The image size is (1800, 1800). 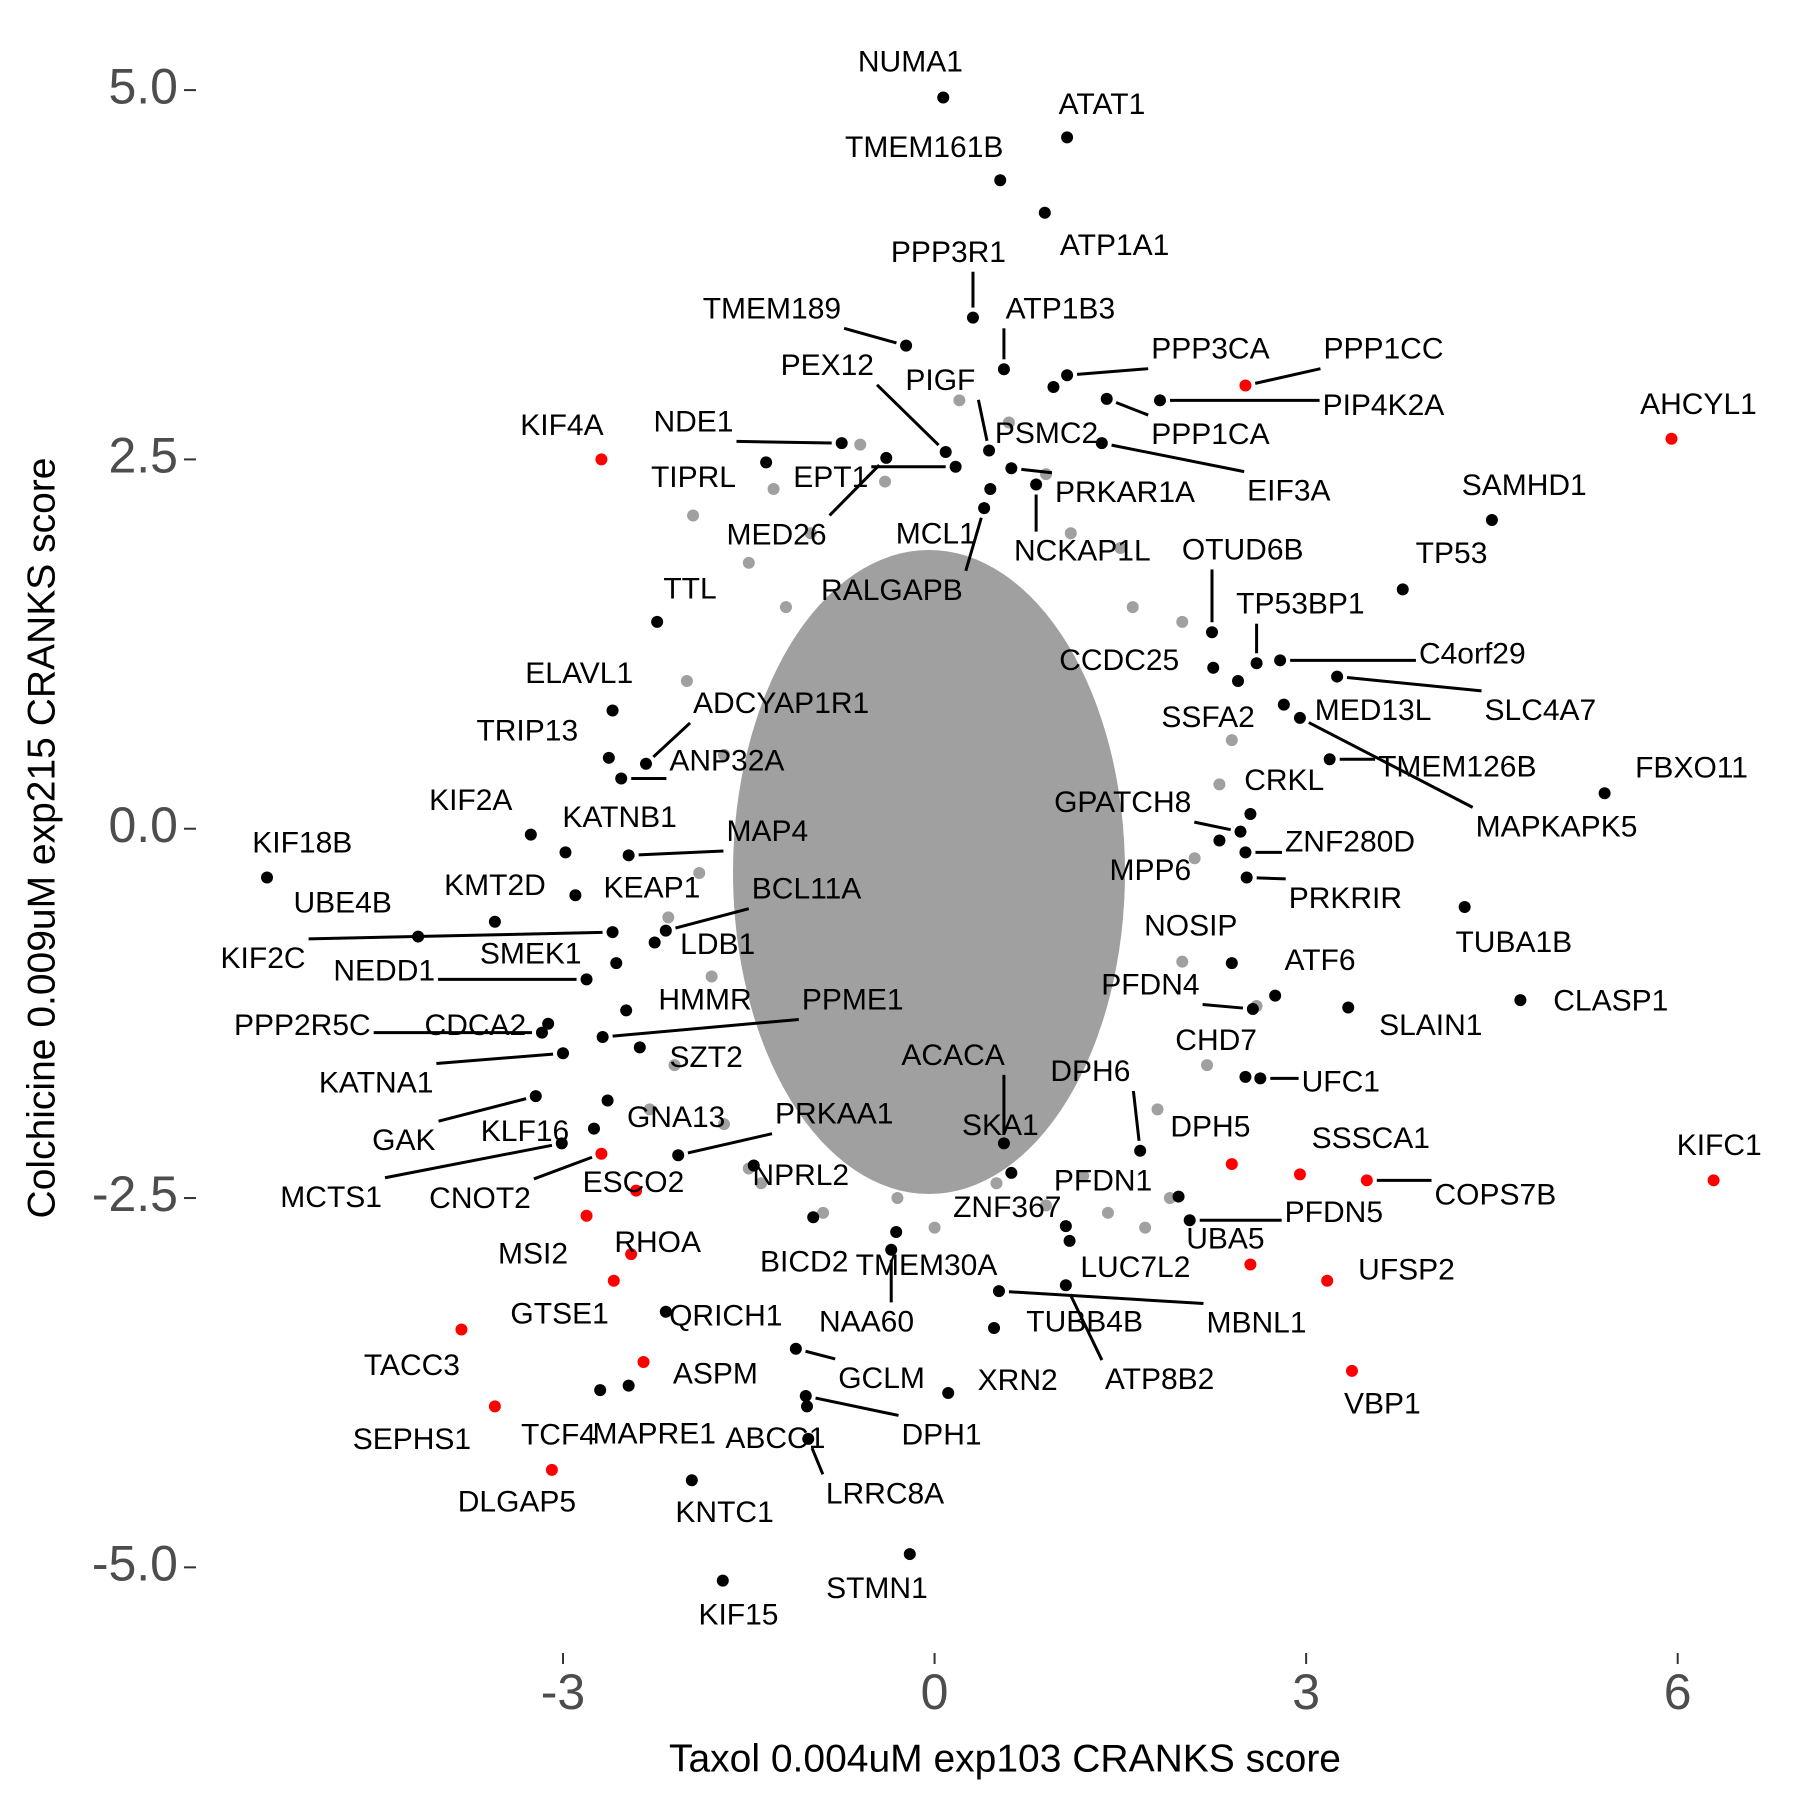 What do you see at coordinates (804, 1261) in the screenshot?
I see `gene-label: BICD2` at bounding box center [804, 1261].